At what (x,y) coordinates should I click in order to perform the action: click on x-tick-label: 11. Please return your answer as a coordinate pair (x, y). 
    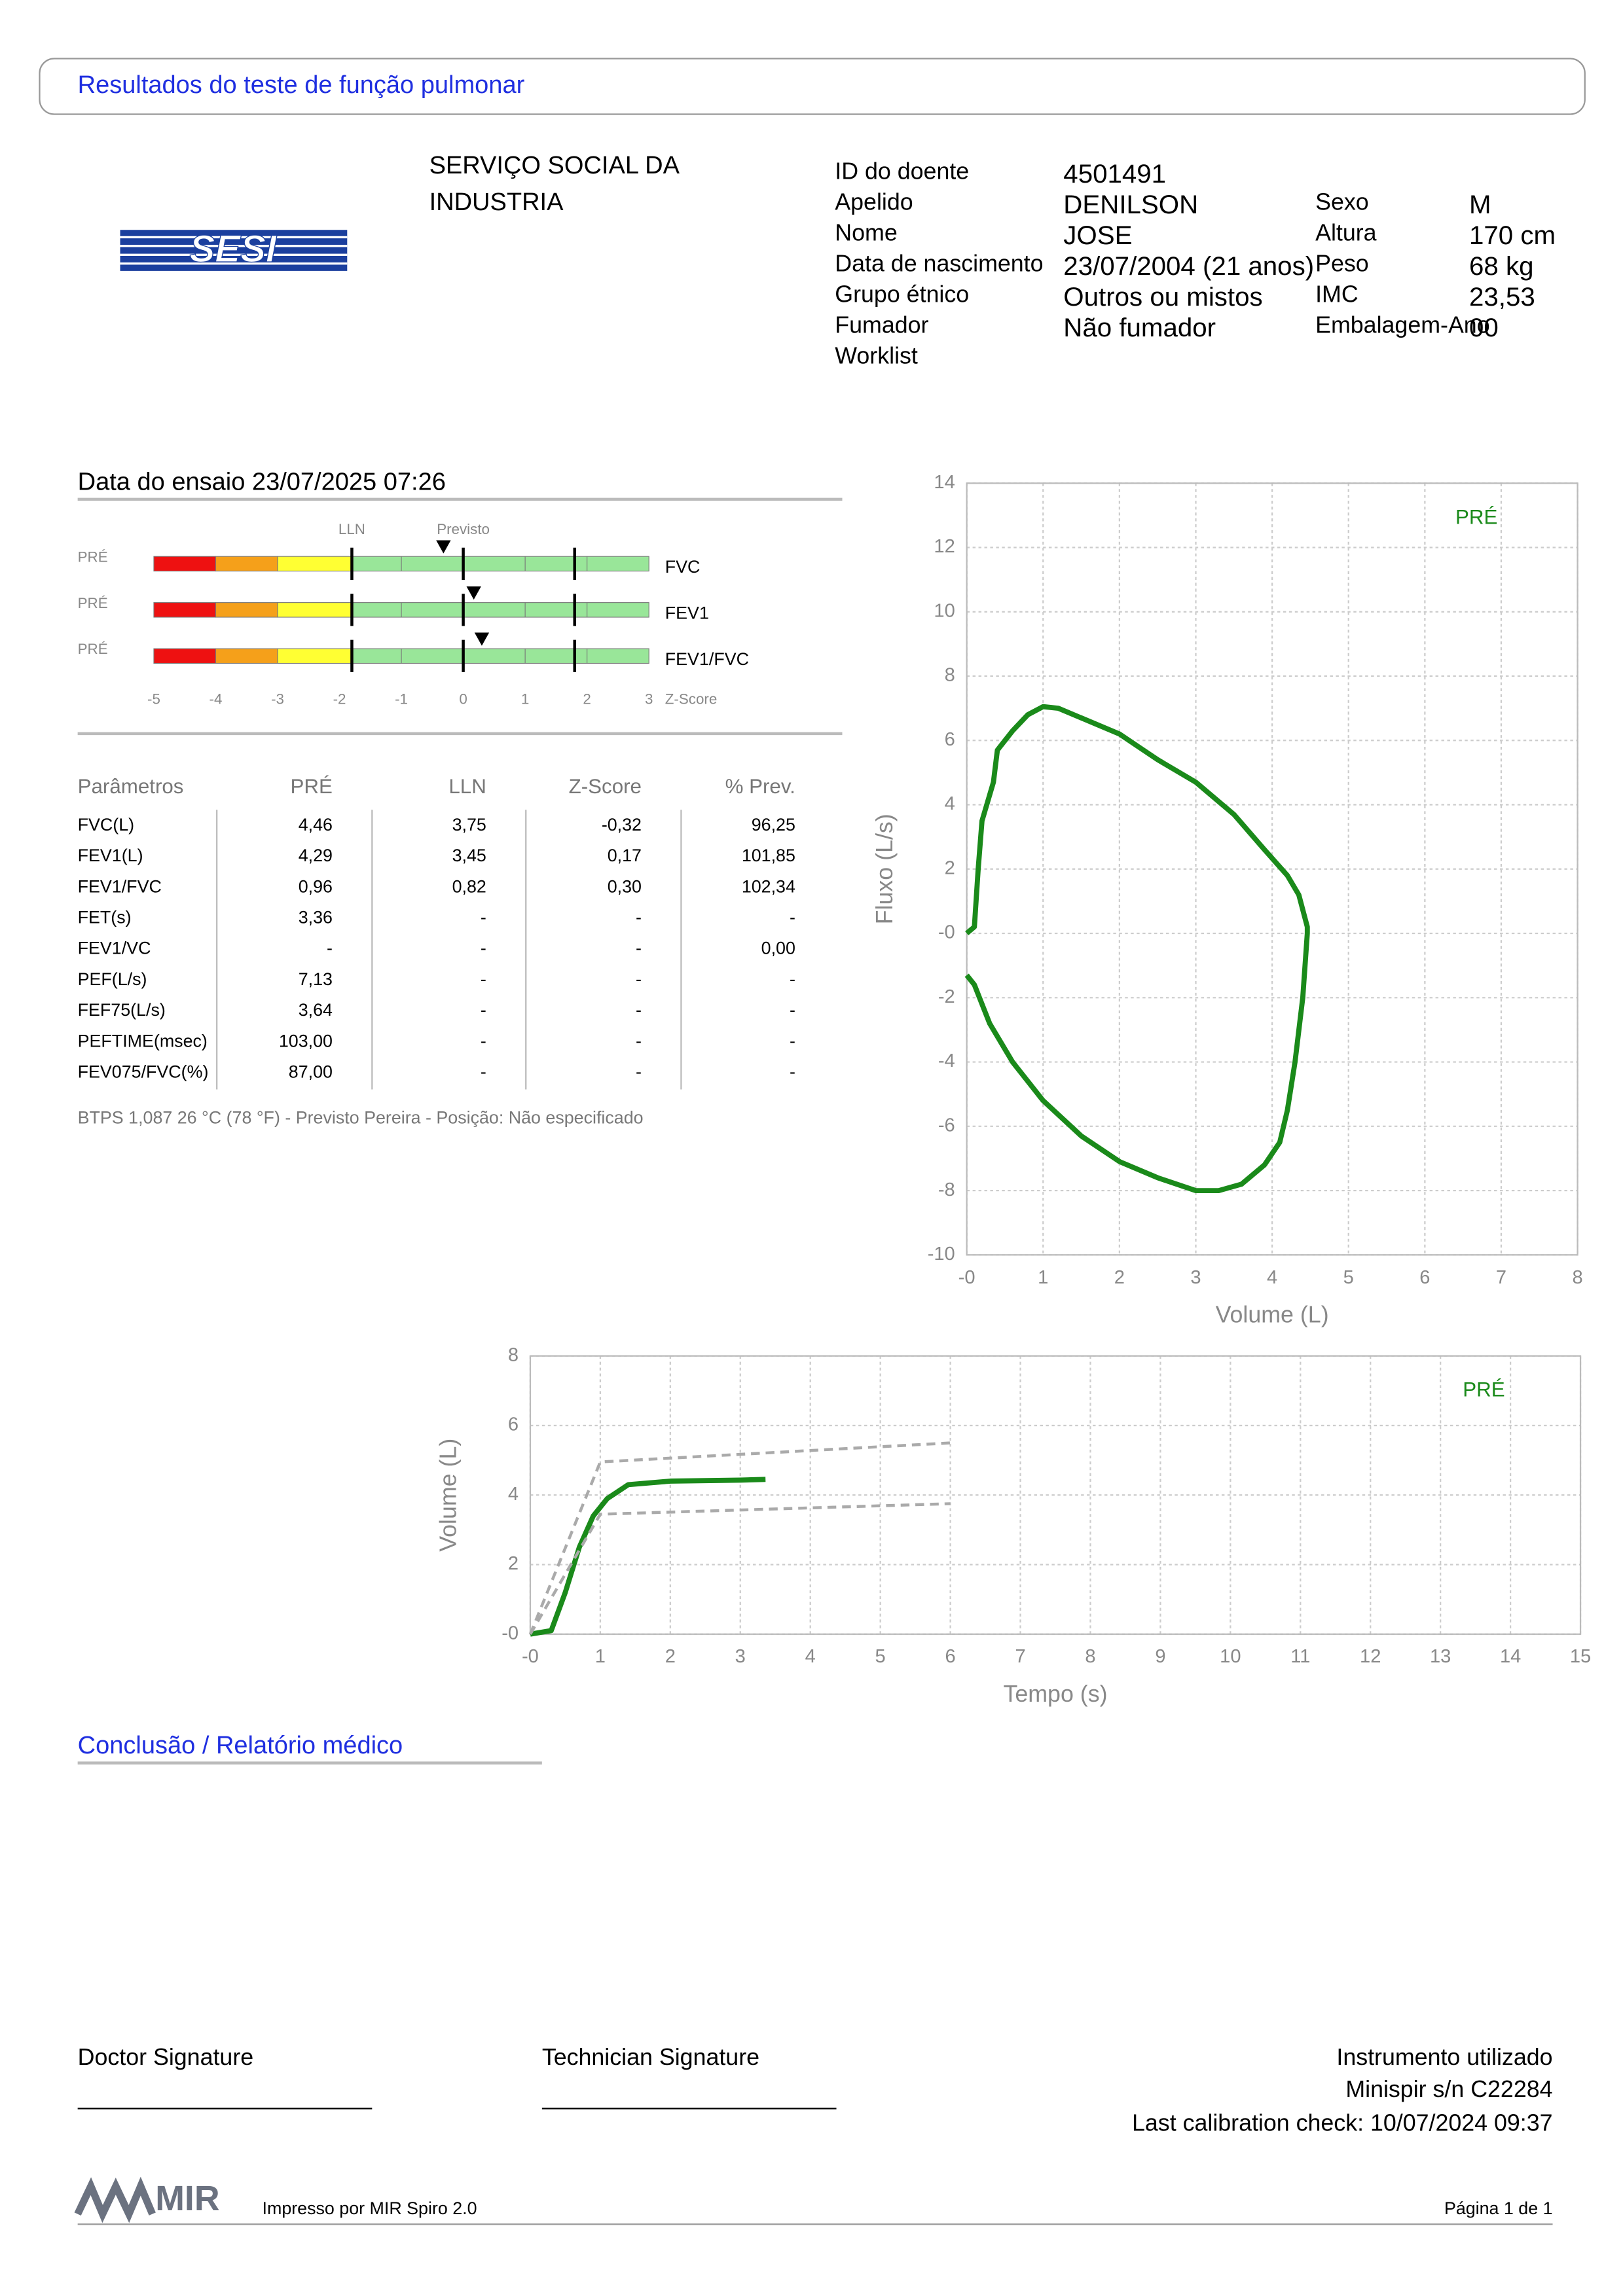
    Looking at the image, I should click on (1300, 1656).